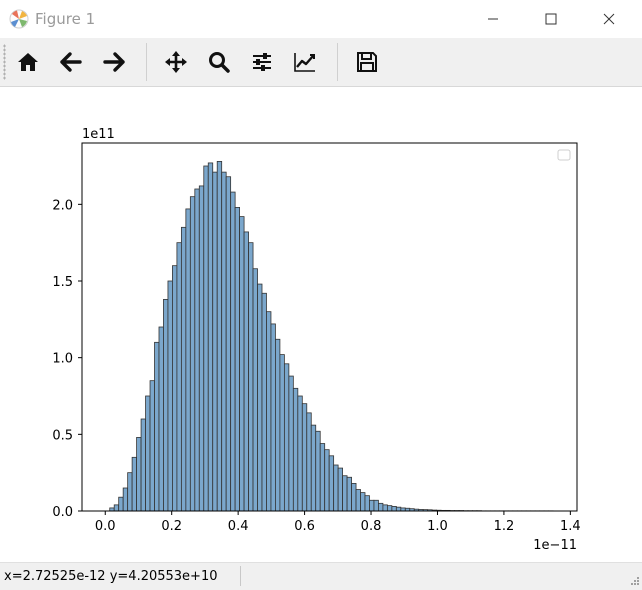 This screenshot has width=642, height=590. I want to click on floppy-icon, so click(367, 62).